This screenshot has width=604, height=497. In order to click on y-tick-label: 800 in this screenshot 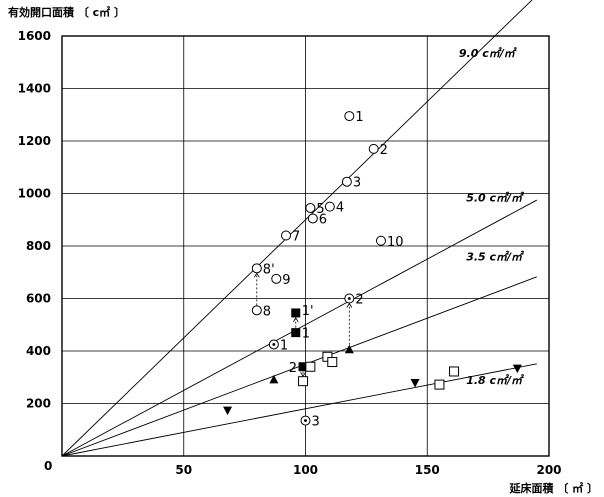, I will do `click(38, 246)`.